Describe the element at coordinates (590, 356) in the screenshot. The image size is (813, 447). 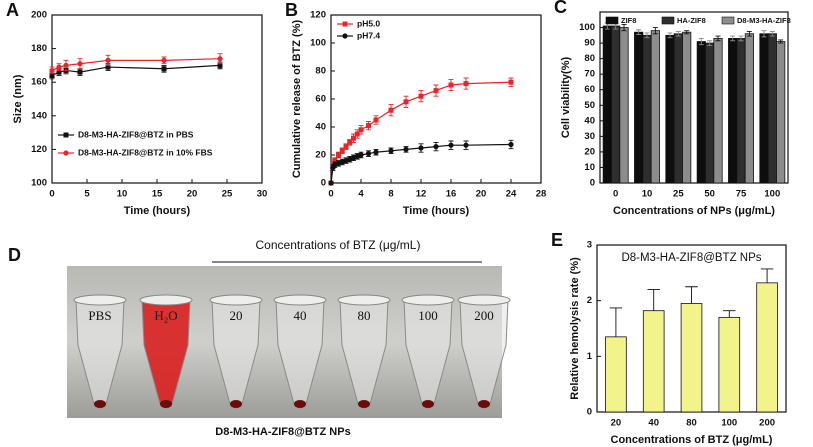
I see `y-tick-label: 1` at that location.